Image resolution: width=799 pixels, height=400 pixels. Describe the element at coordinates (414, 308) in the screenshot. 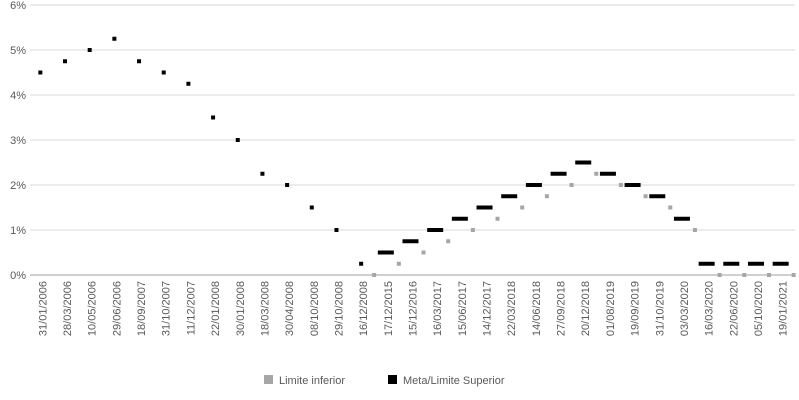

I see `x-tick-label: 15/12/2016` at that location.